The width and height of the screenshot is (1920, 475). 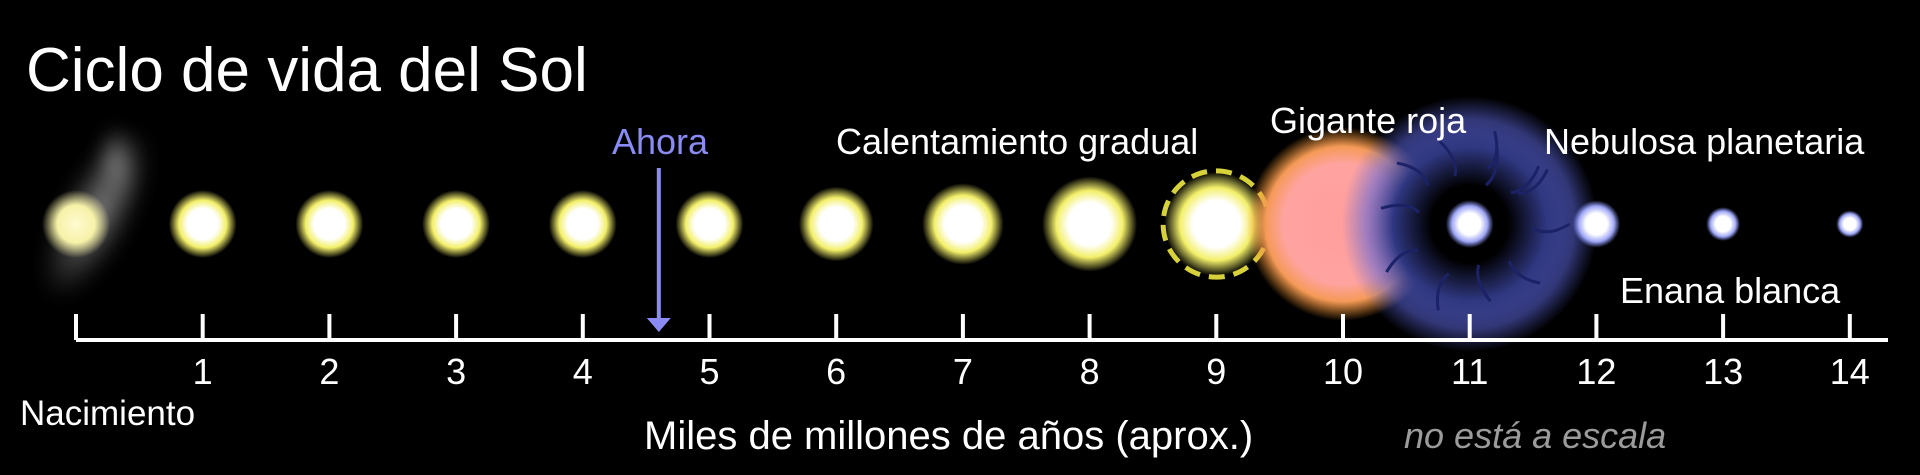 What do you see at coordinates (1730, 290) in the screenshot?
I see `white-dwarf-label: Enana blanca` at bounding box center [1730, 290].